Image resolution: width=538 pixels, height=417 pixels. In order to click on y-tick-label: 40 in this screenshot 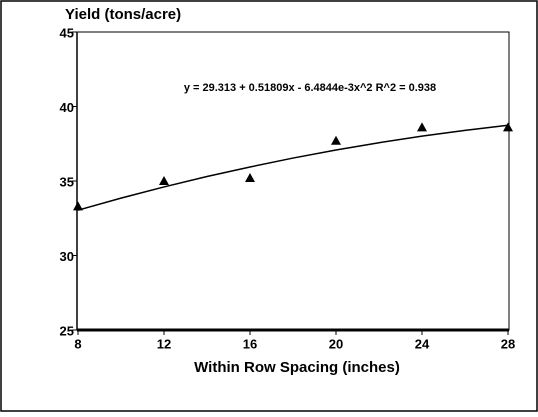, I will do `click(67, 107)`.